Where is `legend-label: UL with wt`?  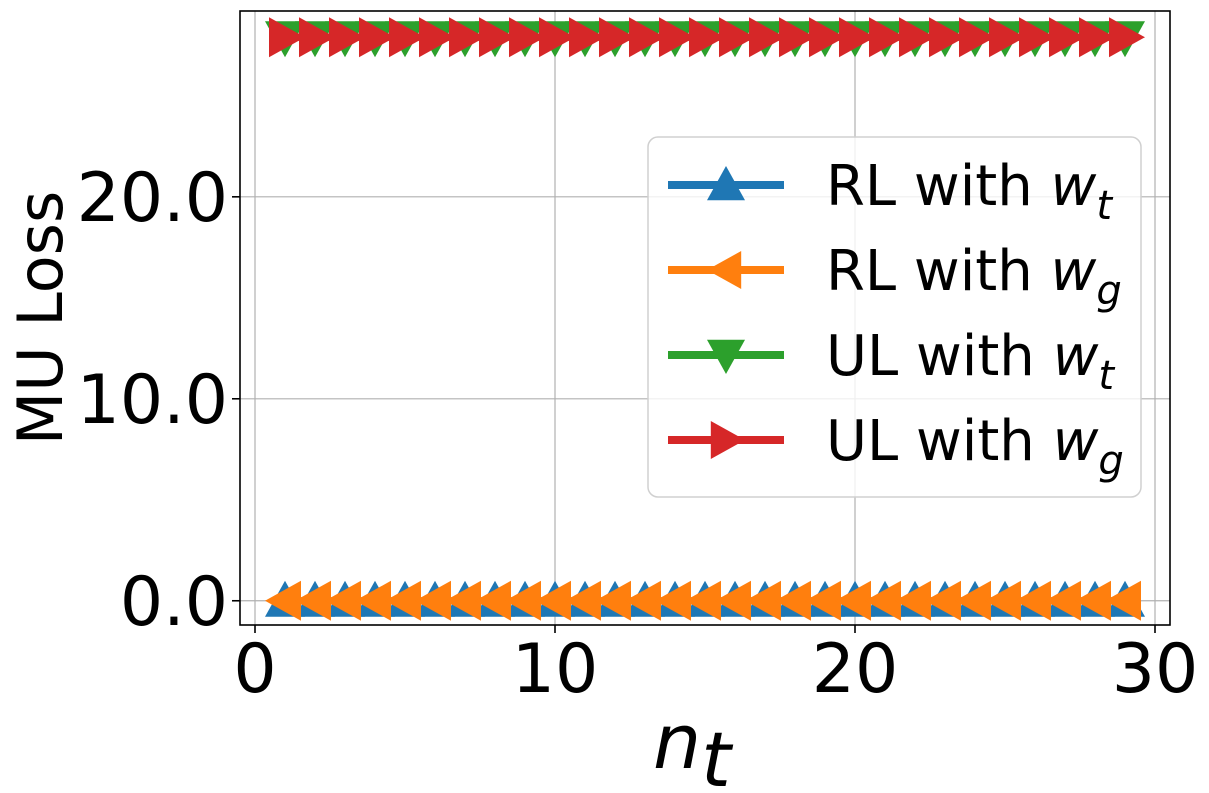
legend-label: UL with wt is located at coordinates (970, 361).